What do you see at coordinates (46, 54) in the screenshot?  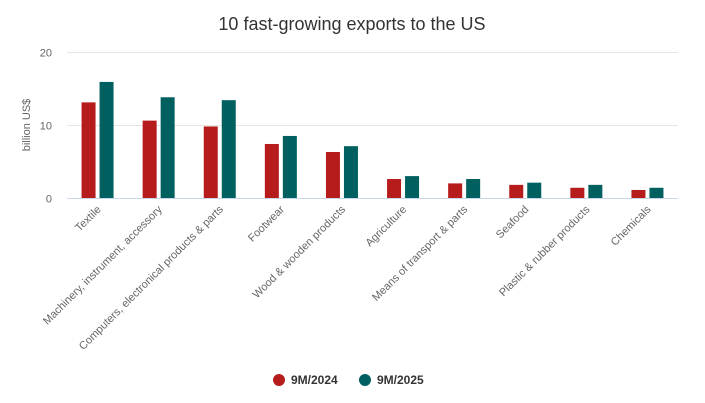 I see `y-tick-label: 20` at bounding box center [46, 54].